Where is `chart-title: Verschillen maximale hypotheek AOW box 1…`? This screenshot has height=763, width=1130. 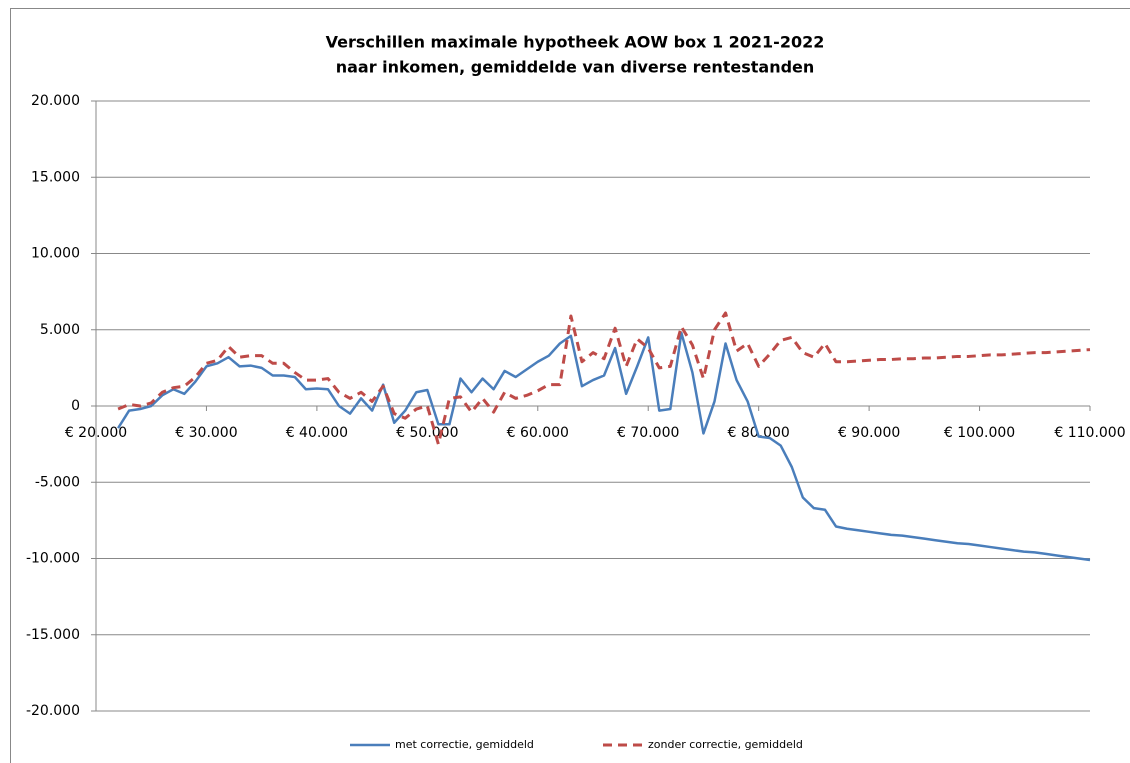 chart-title: Verschillen maximale hypotheek AOW box 1… is located at coordinates (575, 42).